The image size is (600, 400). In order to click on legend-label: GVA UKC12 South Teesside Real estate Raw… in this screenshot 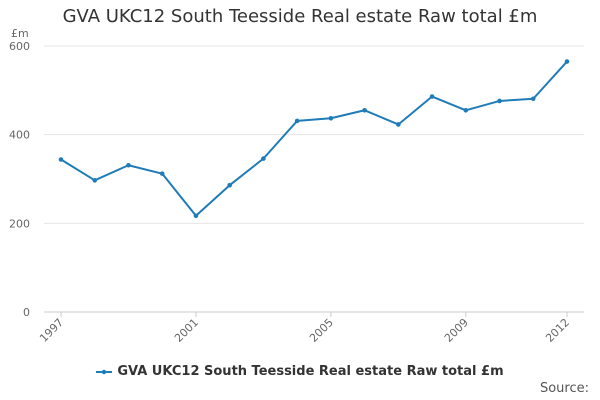, I will do `click(310, 371)`.